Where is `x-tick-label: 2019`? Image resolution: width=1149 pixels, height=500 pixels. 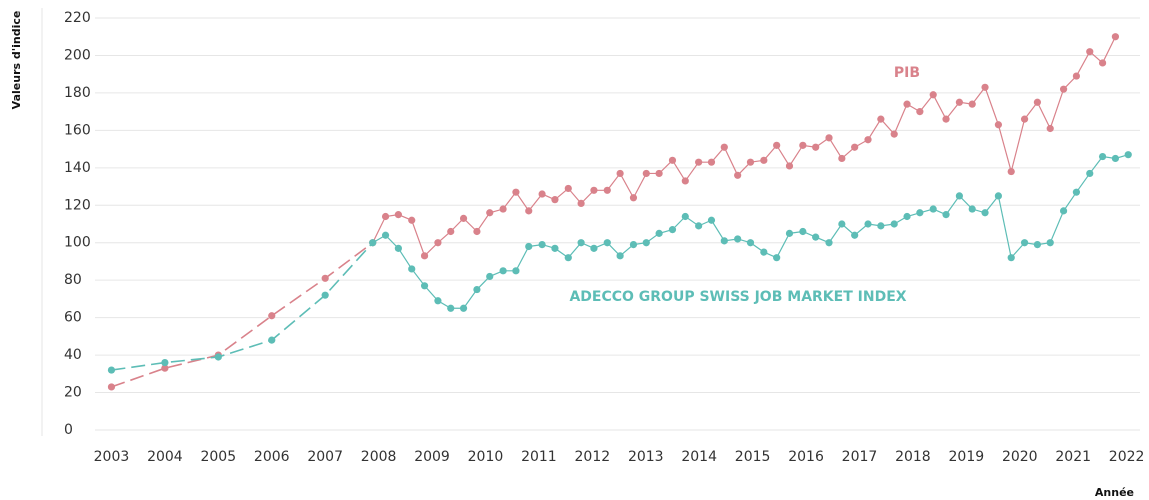
x-tick-label: 2019 is located at coordinates (967, 457).